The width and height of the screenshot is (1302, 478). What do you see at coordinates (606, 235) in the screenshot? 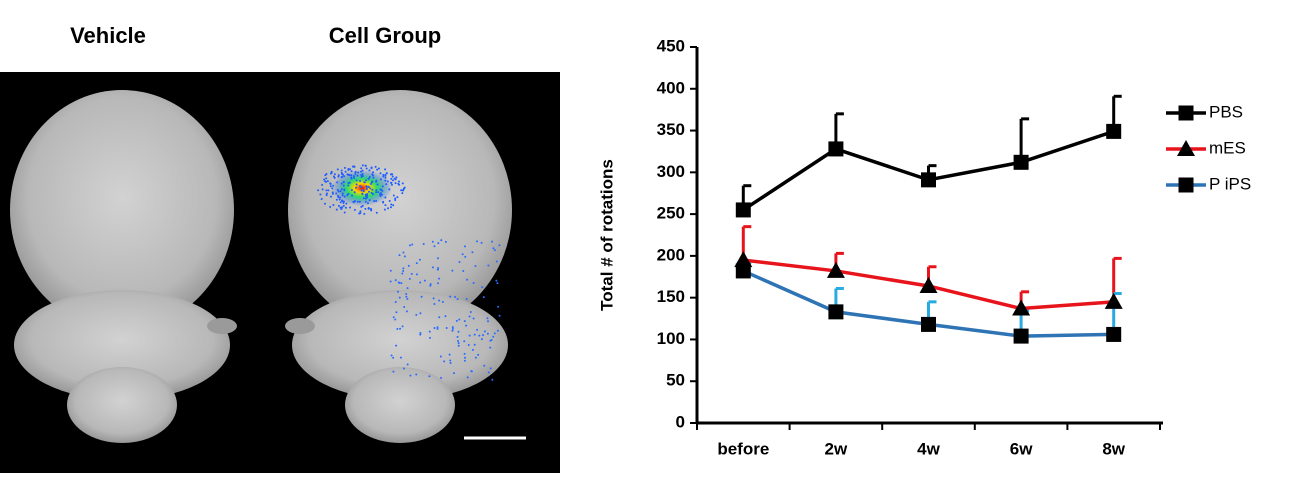
I see `y-axis-label: Total # of rotations` at bounding box center [606, 235].